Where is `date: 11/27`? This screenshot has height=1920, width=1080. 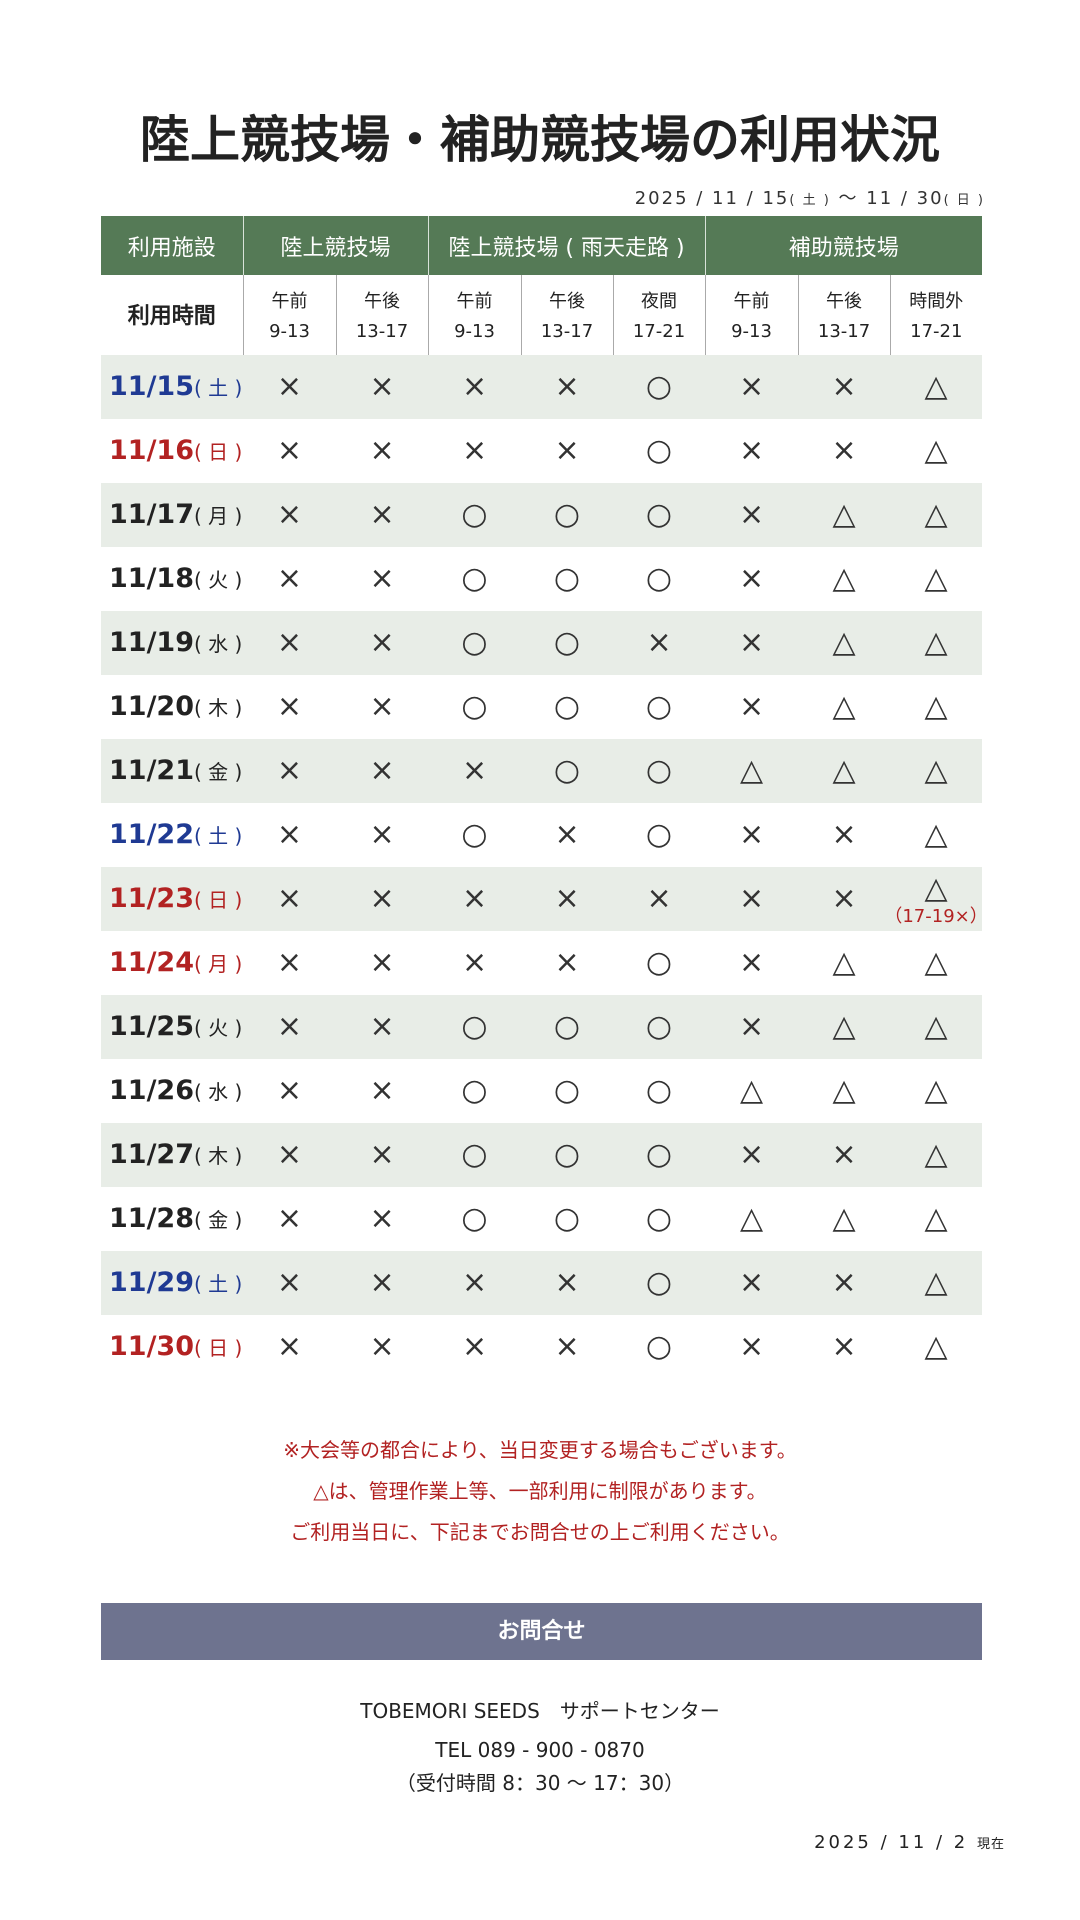
date: 11/27 is located at coordinates (152, 1154).